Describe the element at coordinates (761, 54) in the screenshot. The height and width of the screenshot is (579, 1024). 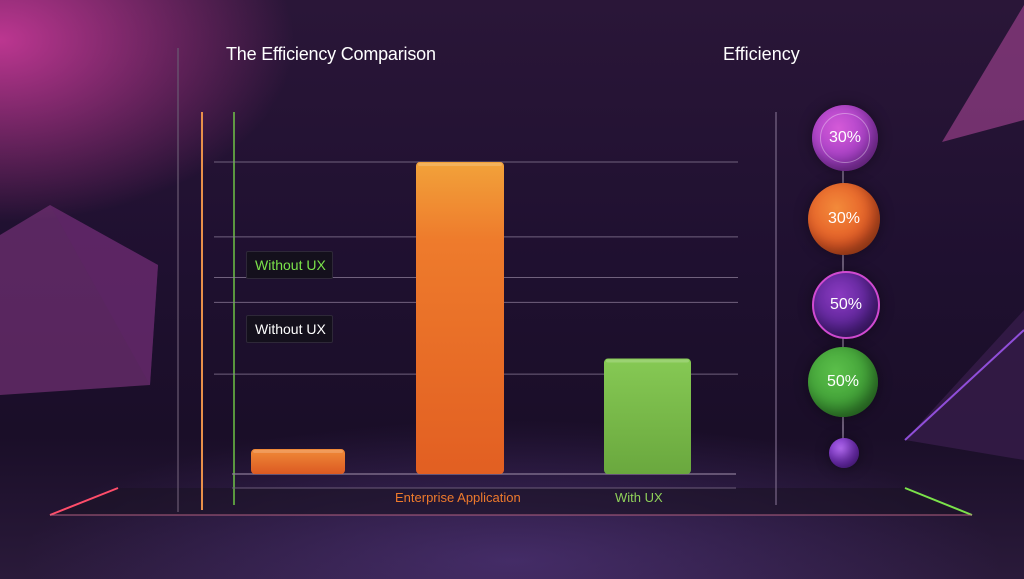
I see `efficiency-title: Efficiency` at that location.